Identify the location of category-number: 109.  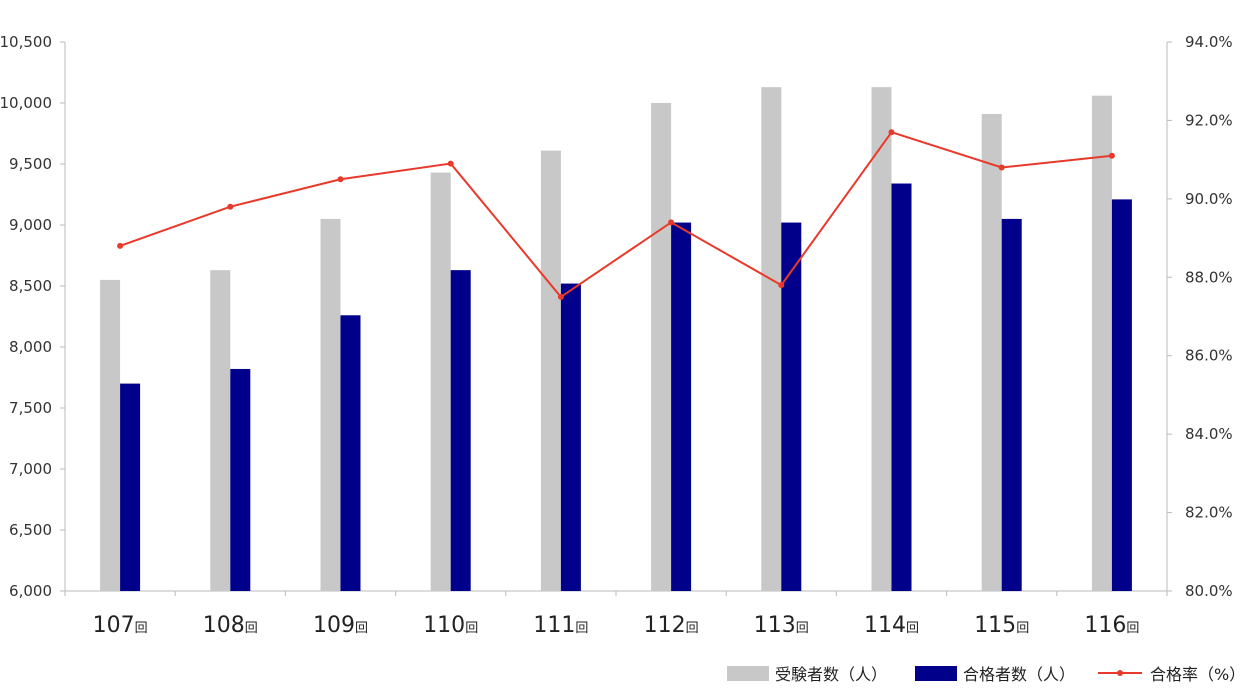
(334, 625).